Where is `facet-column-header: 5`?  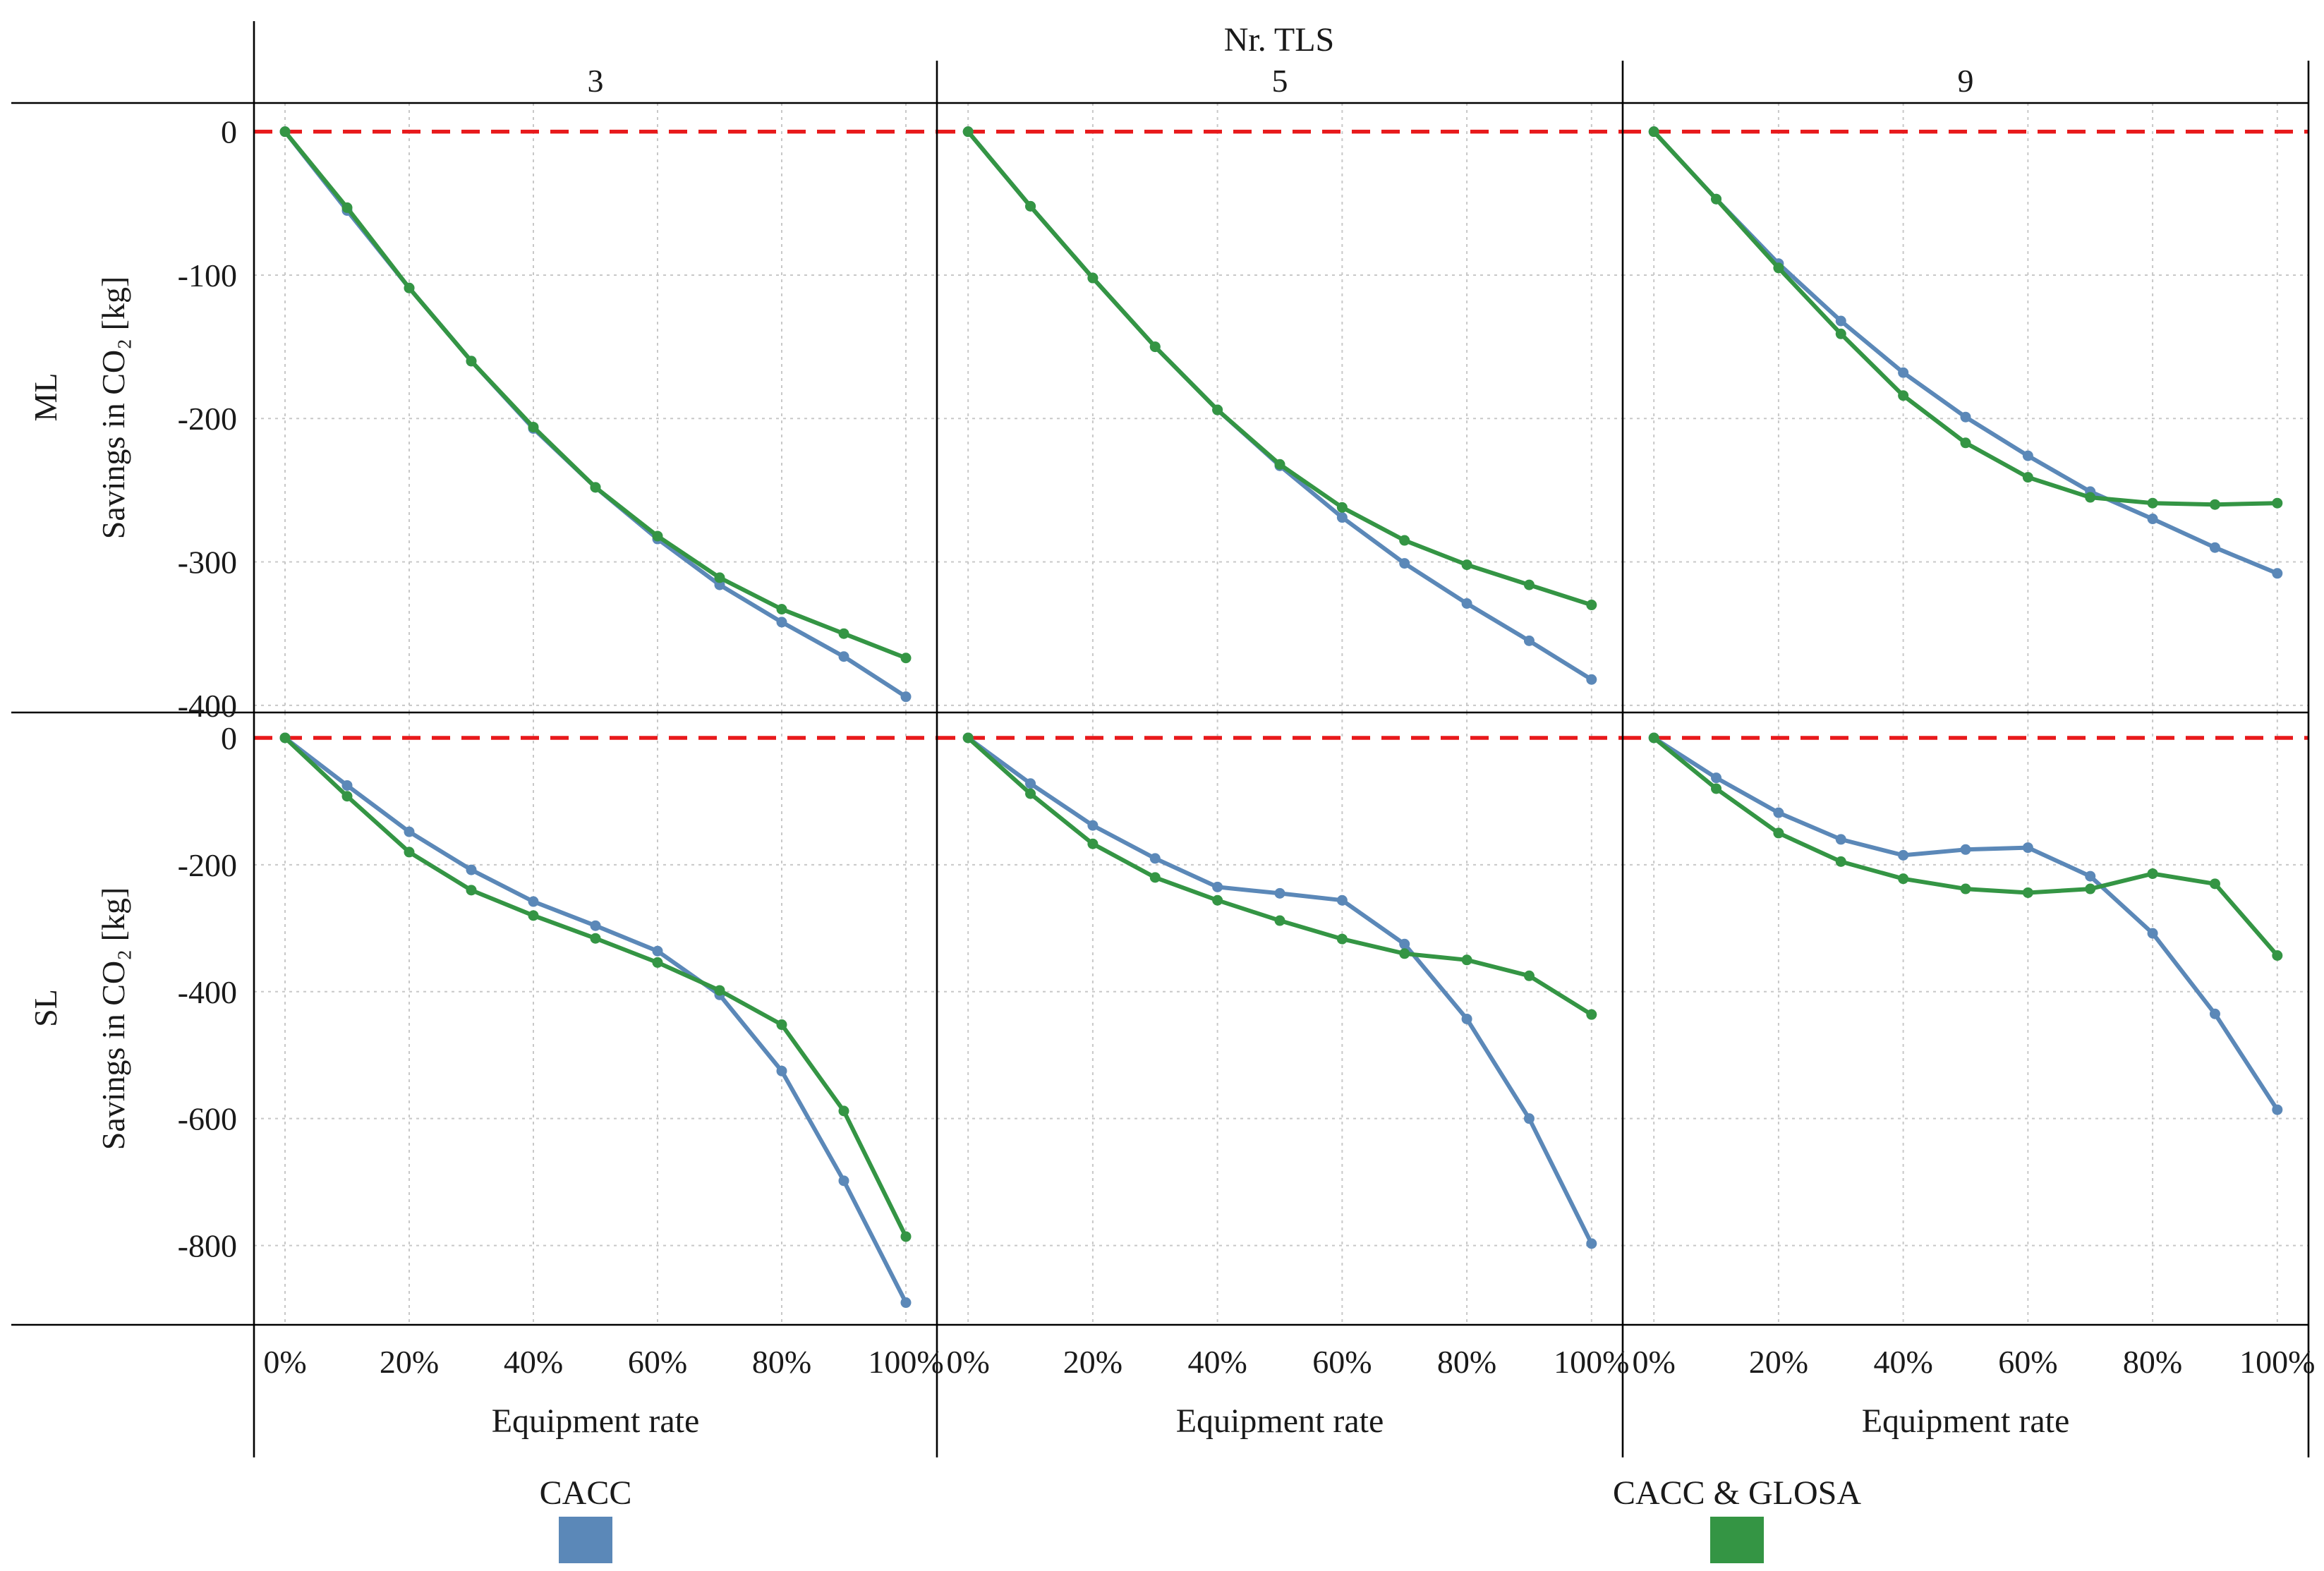 facet-column-header: 5 is located at coordinates (1280, 81).